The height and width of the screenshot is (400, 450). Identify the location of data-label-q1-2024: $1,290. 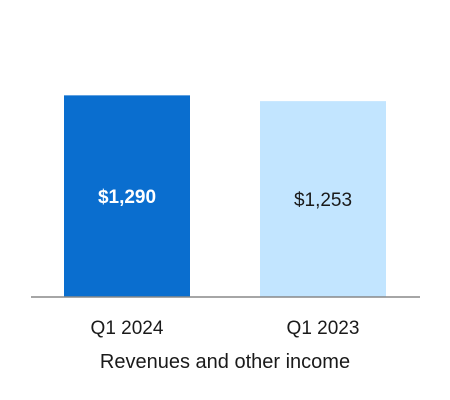
(127, 197).